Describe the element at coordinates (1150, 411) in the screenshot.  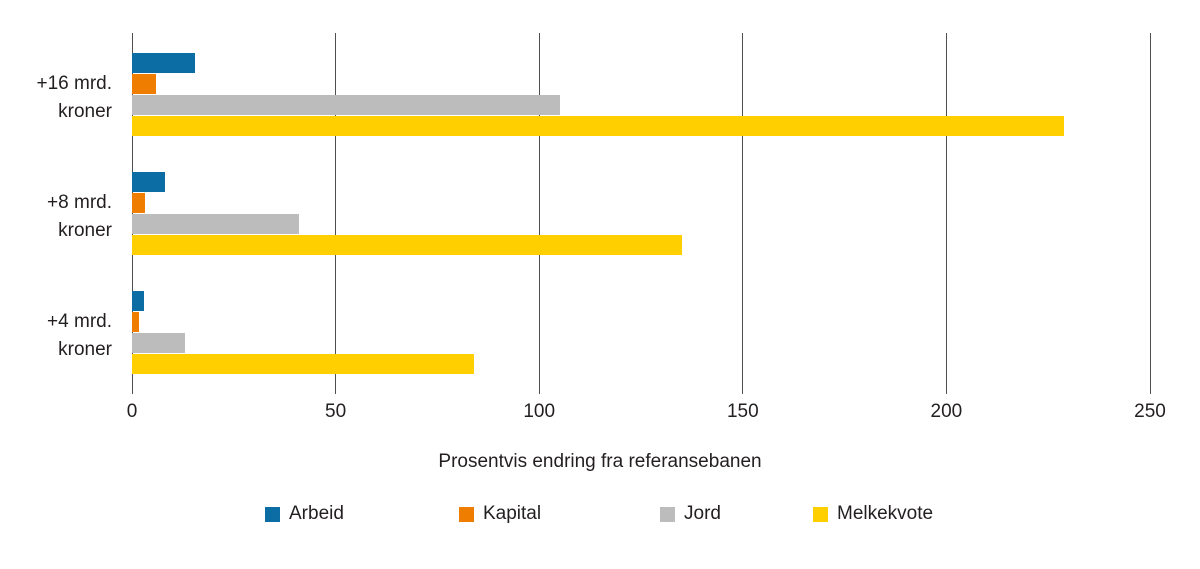
I see `x-tick-label-250: 250` at that location.